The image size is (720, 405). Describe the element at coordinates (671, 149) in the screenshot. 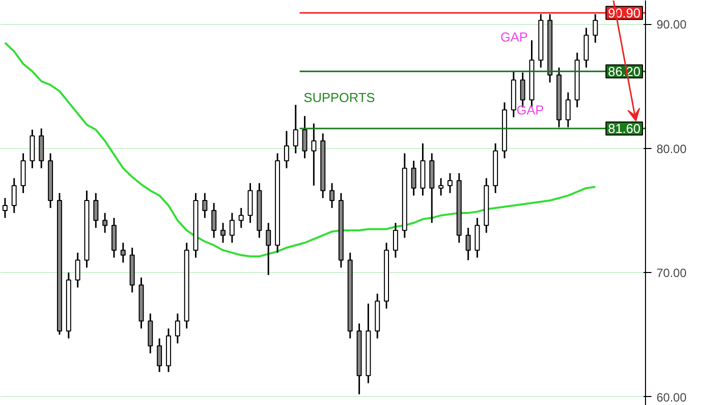

I see `y-tick-label: 80.00` at that location.